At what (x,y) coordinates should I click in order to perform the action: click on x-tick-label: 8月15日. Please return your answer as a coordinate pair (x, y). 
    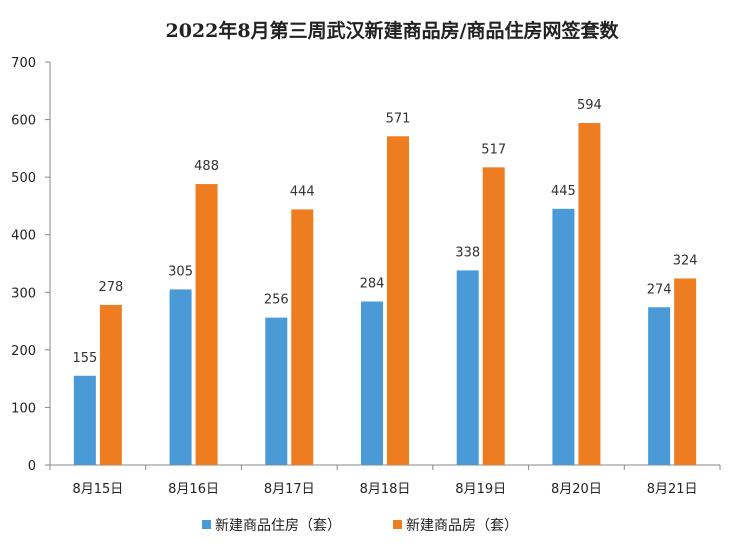
    Looking at the image, I should click on (97, 489).